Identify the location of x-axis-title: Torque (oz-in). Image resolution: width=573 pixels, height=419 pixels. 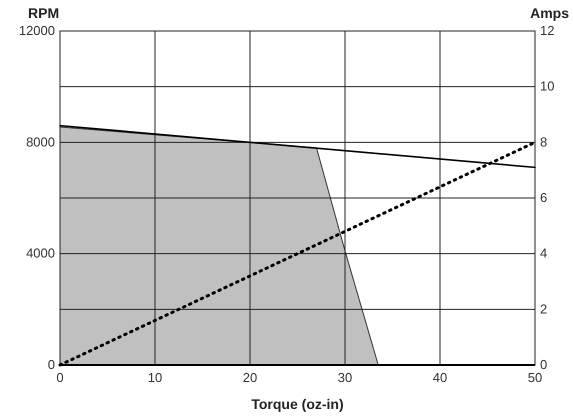
(297, 404).